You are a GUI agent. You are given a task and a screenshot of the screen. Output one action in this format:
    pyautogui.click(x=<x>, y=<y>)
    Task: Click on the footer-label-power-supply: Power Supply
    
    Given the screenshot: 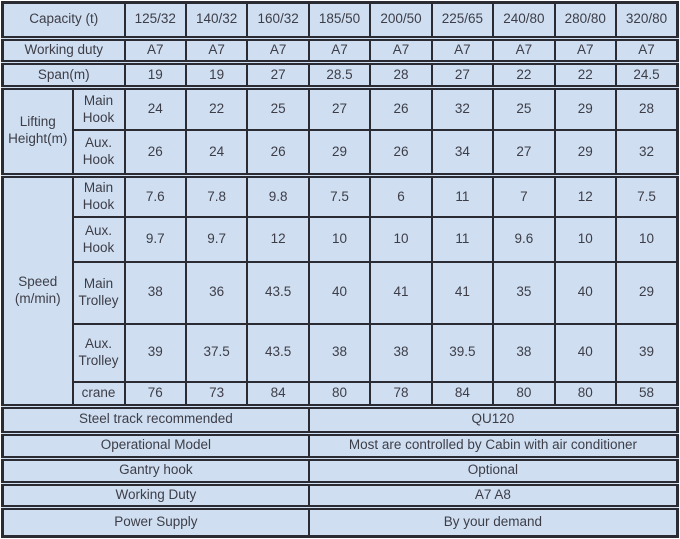 What is the action you would take?
    pyautogui.click(x=155, y=522)
    